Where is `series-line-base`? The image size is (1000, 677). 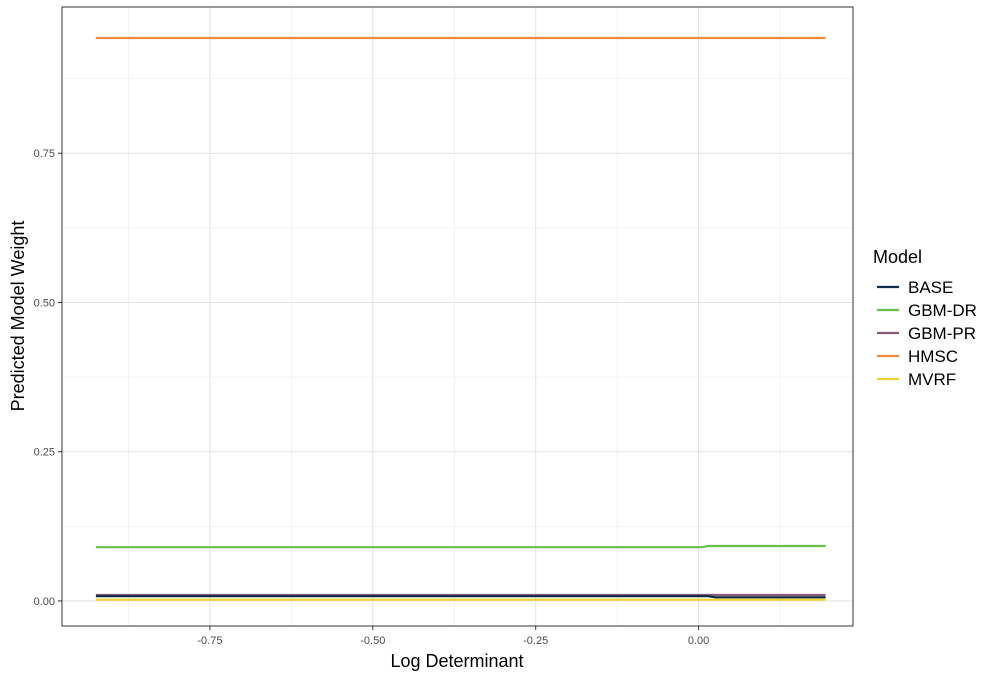 series-line-base is located at coordinates (460, 597).